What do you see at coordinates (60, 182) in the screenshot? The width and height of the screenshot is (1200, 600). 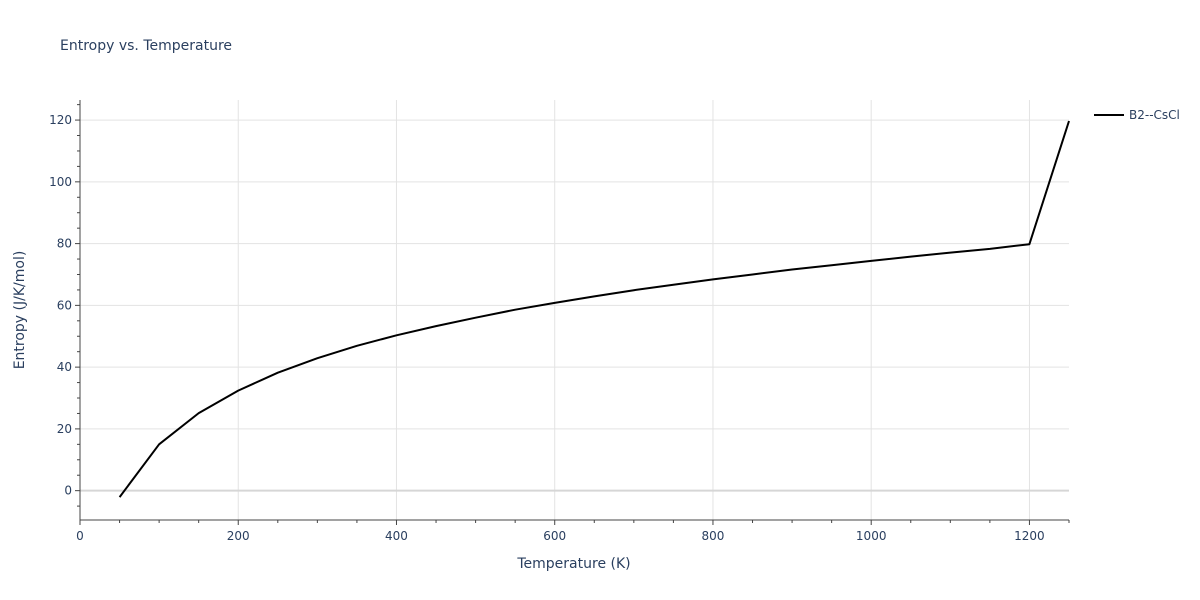 I see `y-tick-label: 100` at bounding box center [60, 182].